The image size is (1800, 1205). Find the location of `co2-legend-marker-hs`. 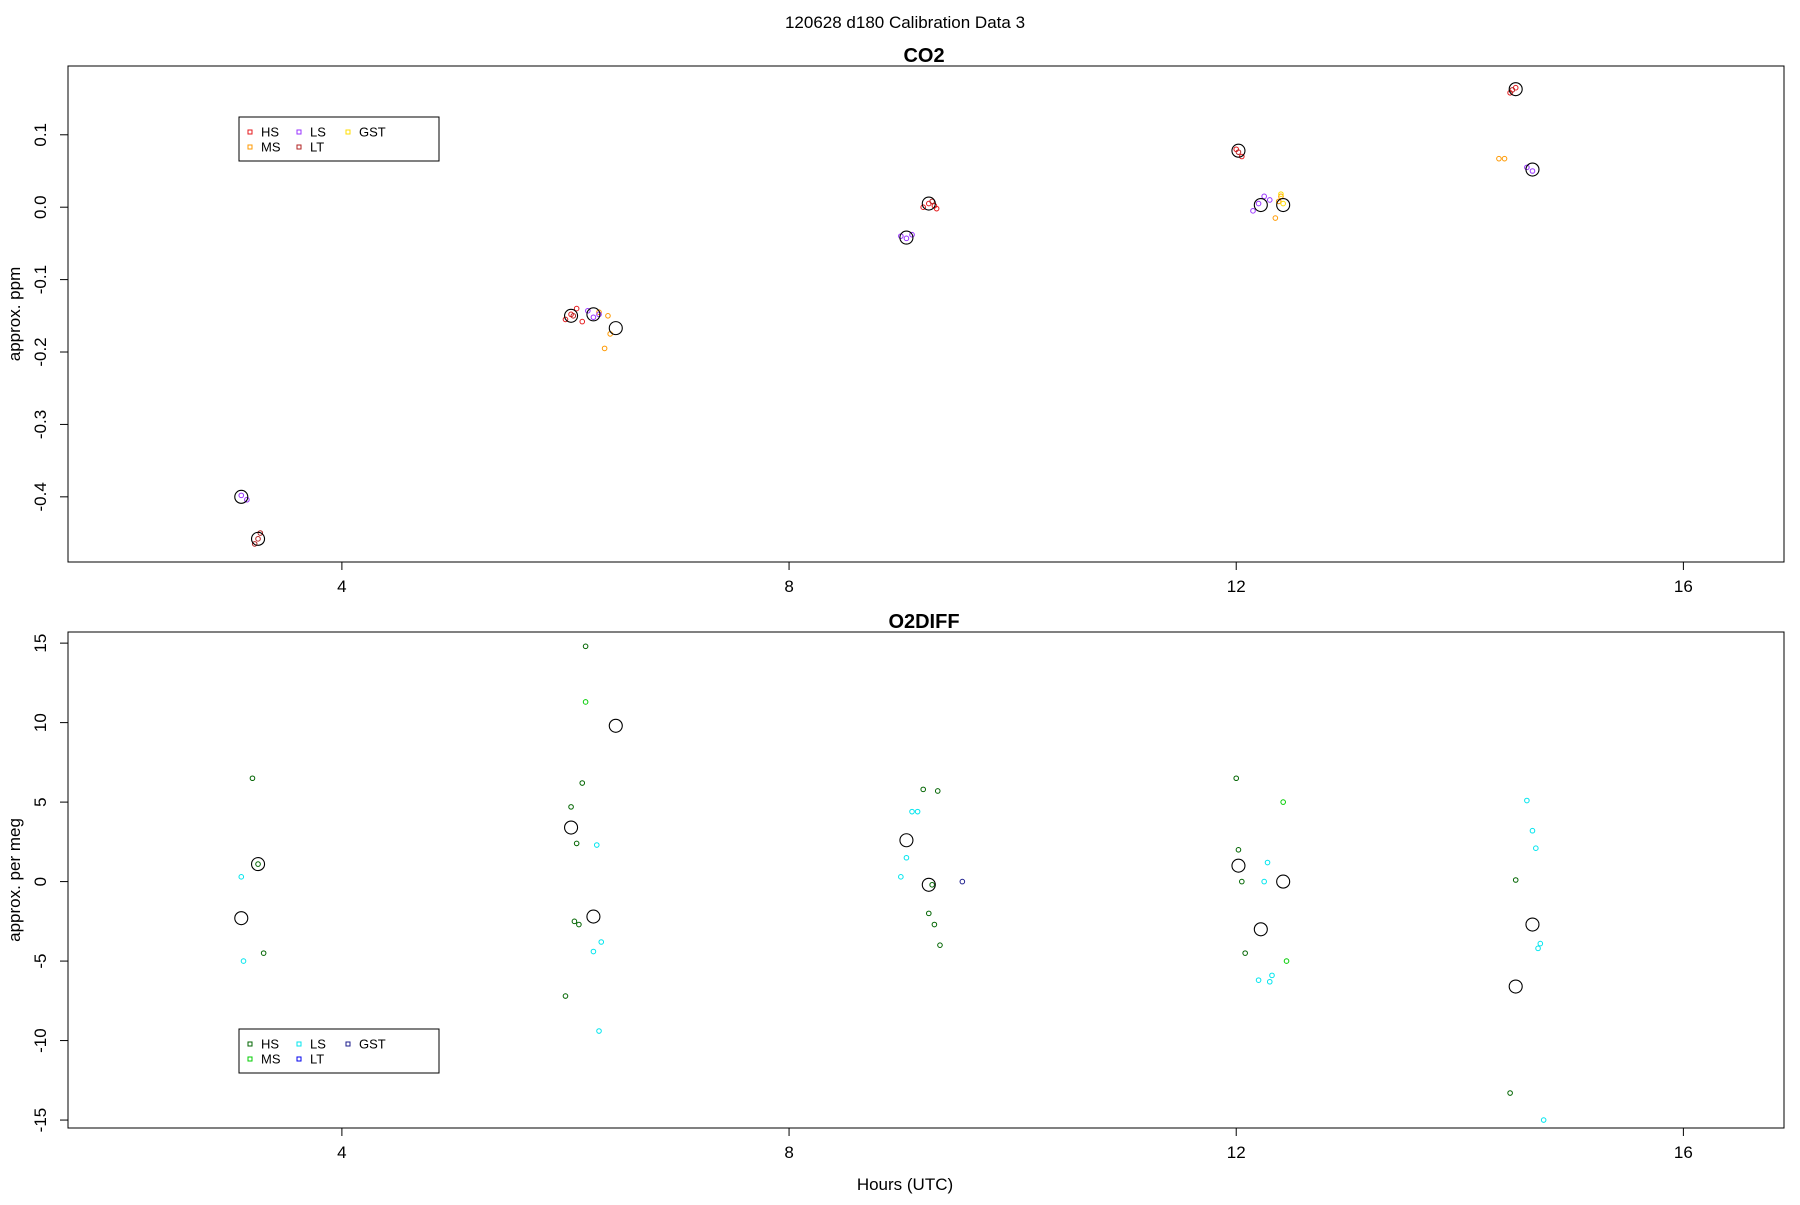

co2-legend-marker-hs is located at coordinates (250, 132).